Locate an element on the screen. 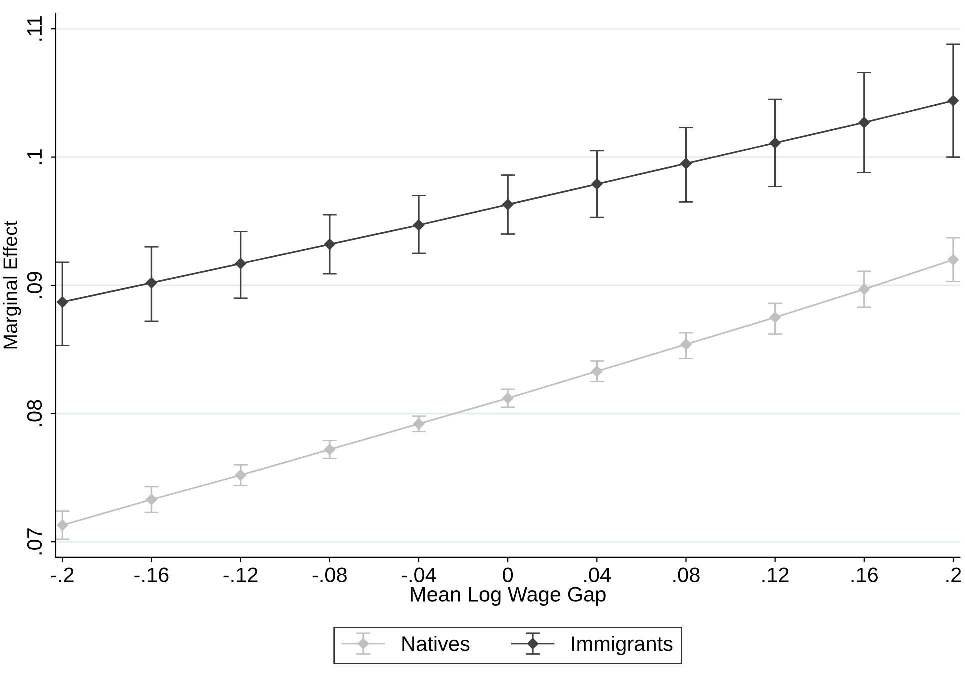  x-tick-label: -.08 is located at coordinates (329, 575).